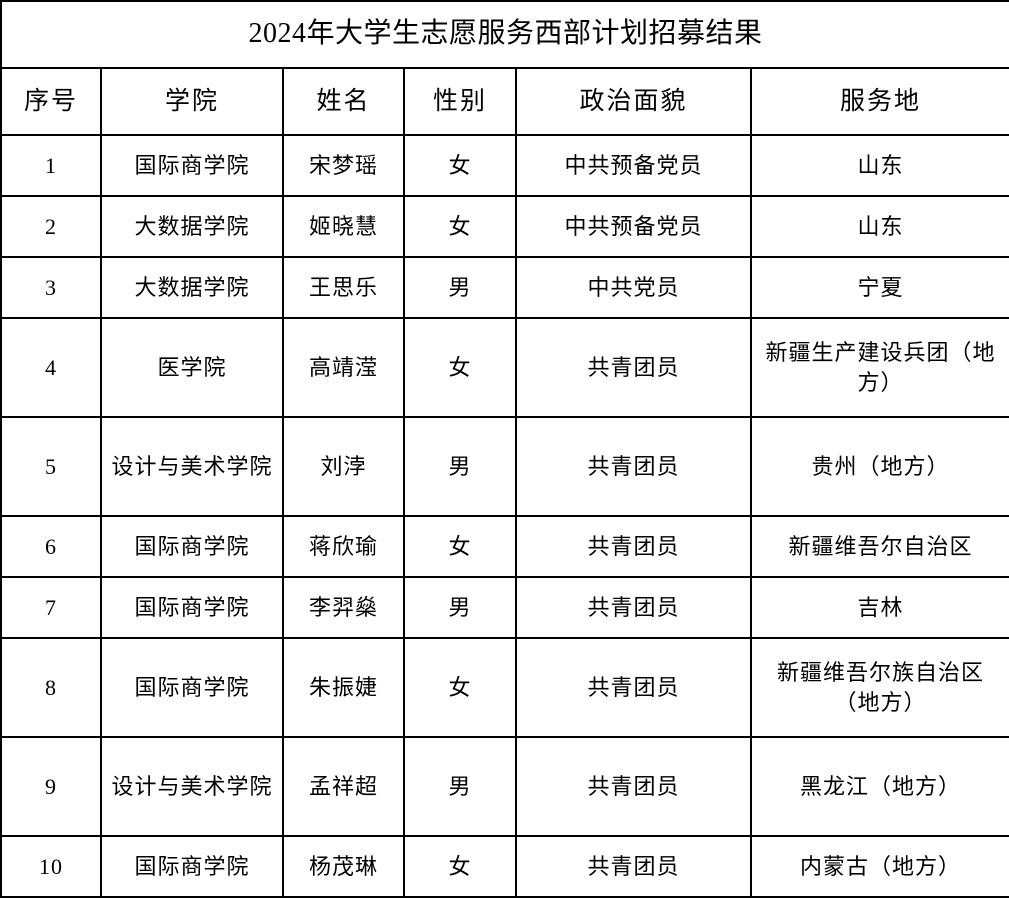 The image size is (1009, 898). I want to click on table-row: 3 大数据学院 王思乐 男 中共党员 宁夏, so click(504, 287).